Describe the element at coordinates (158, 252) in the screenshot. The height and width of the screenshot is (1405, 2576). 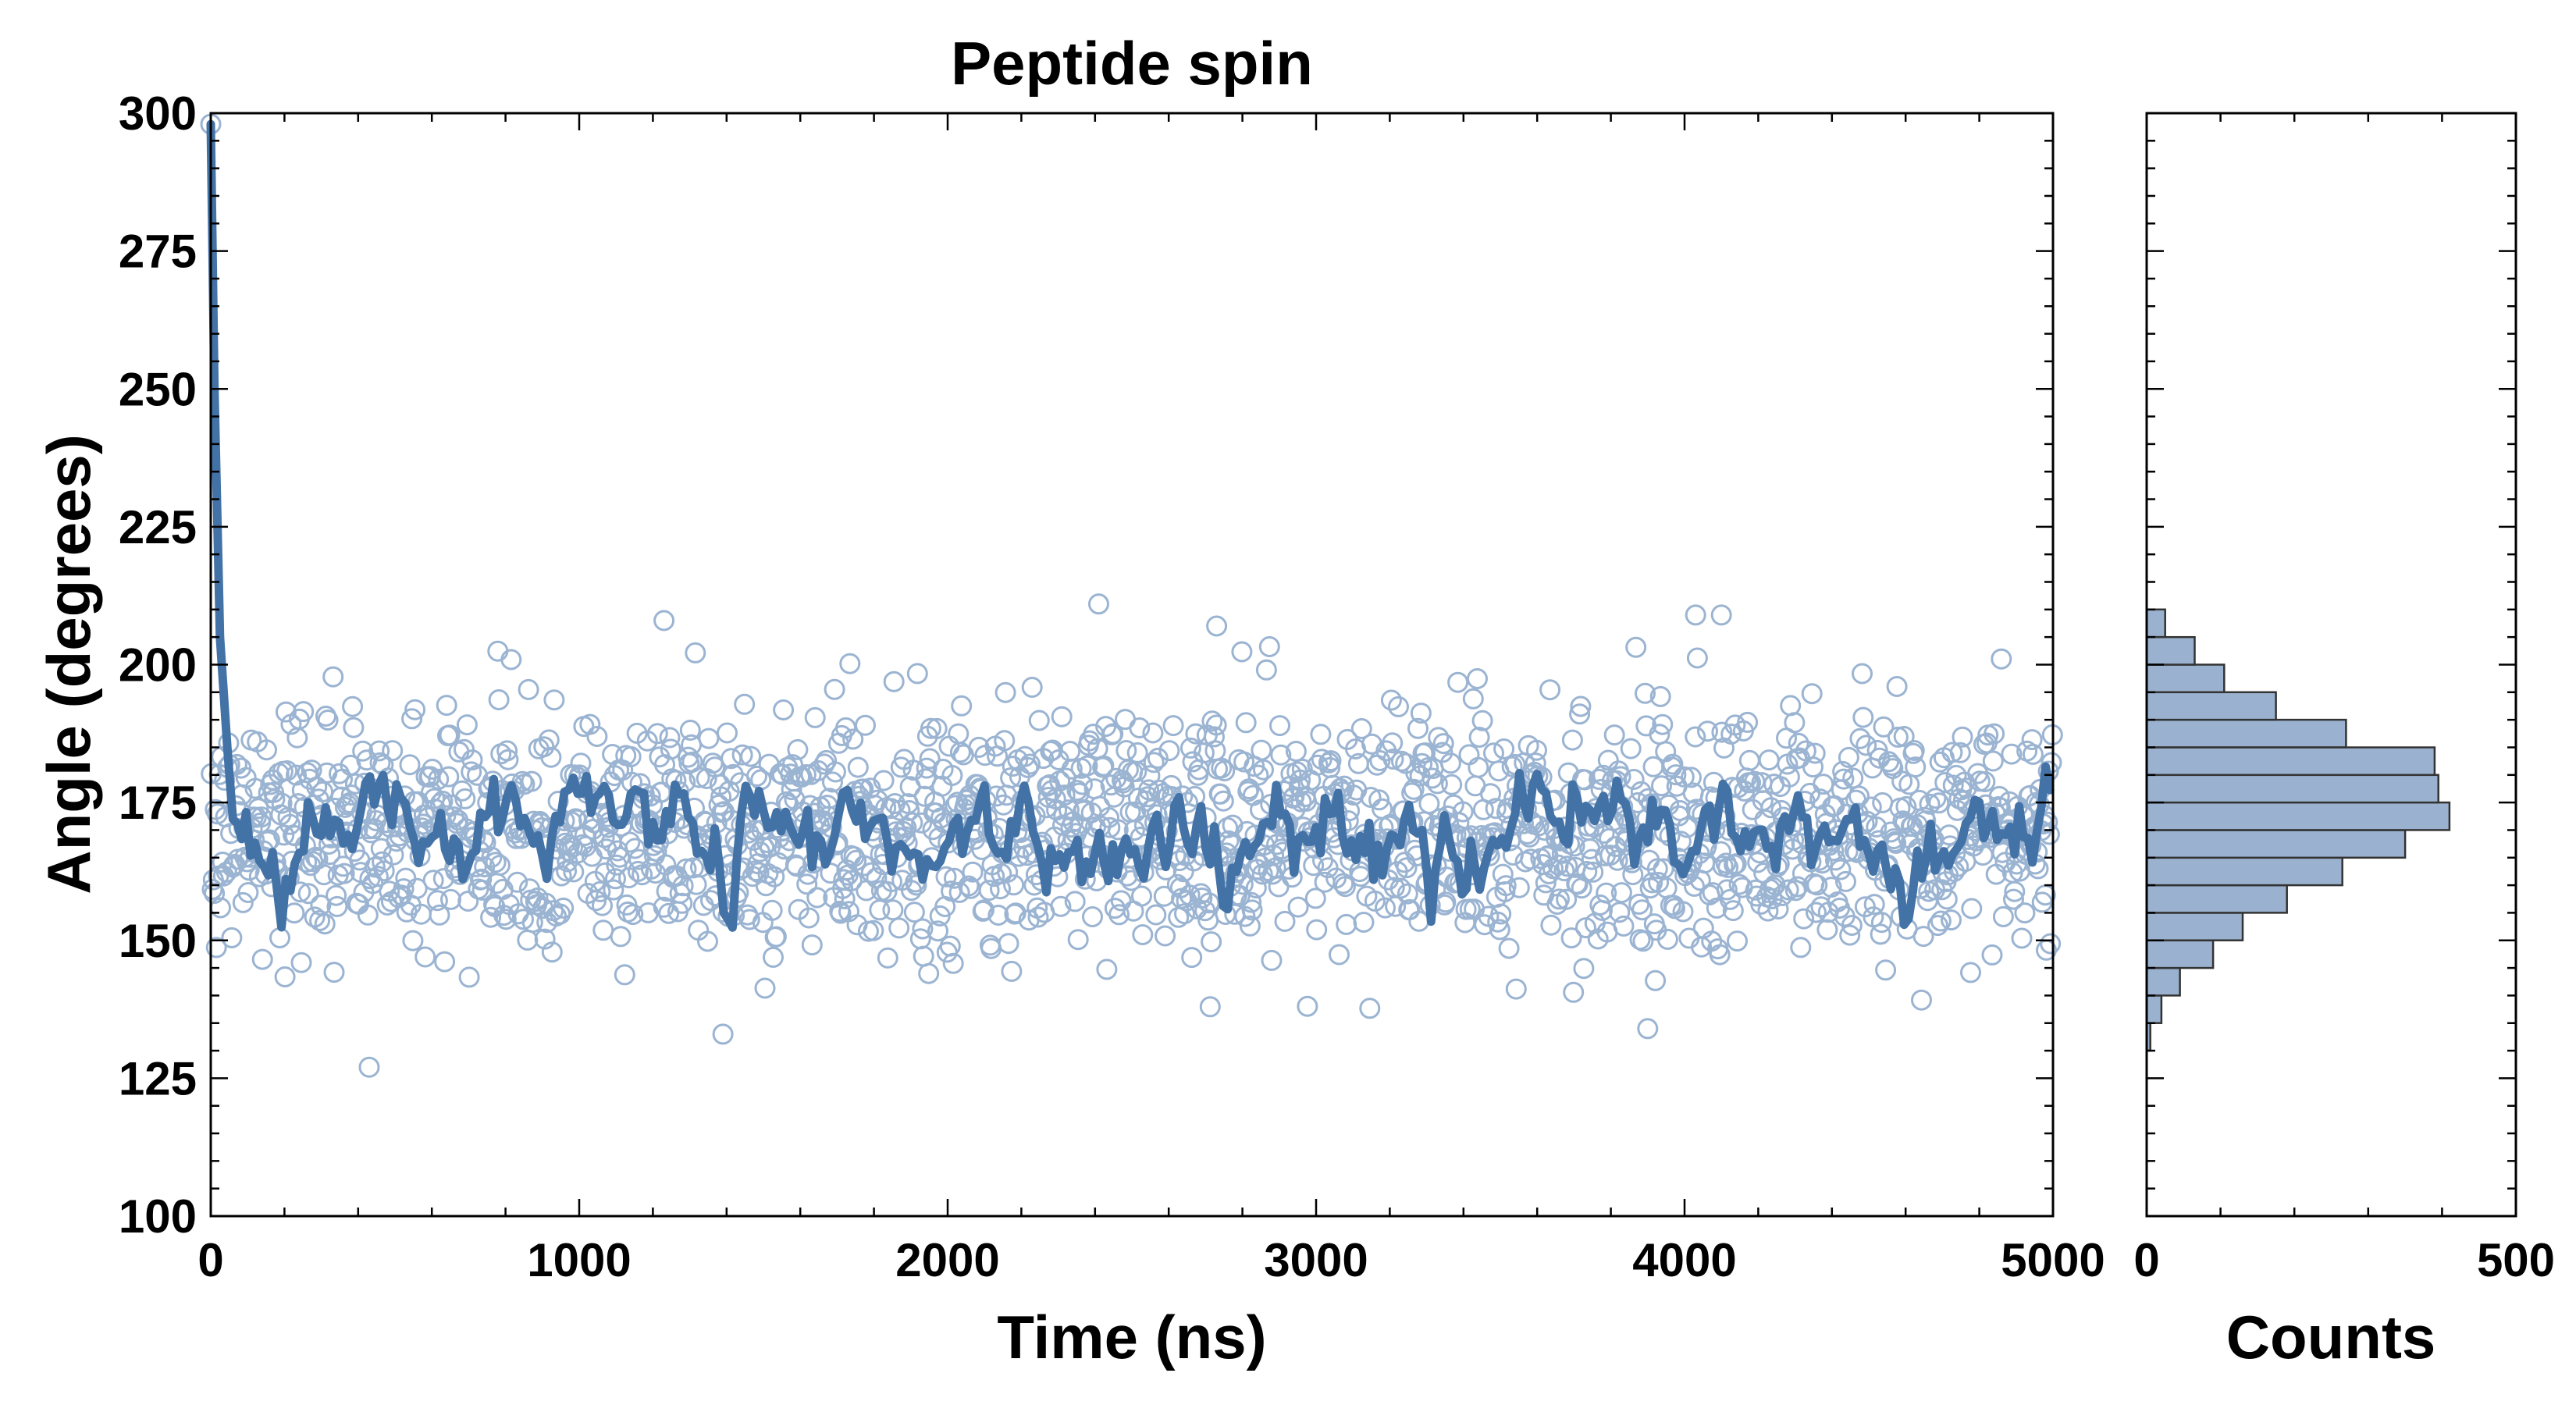
I see `y-tick-label: 275` at that location.